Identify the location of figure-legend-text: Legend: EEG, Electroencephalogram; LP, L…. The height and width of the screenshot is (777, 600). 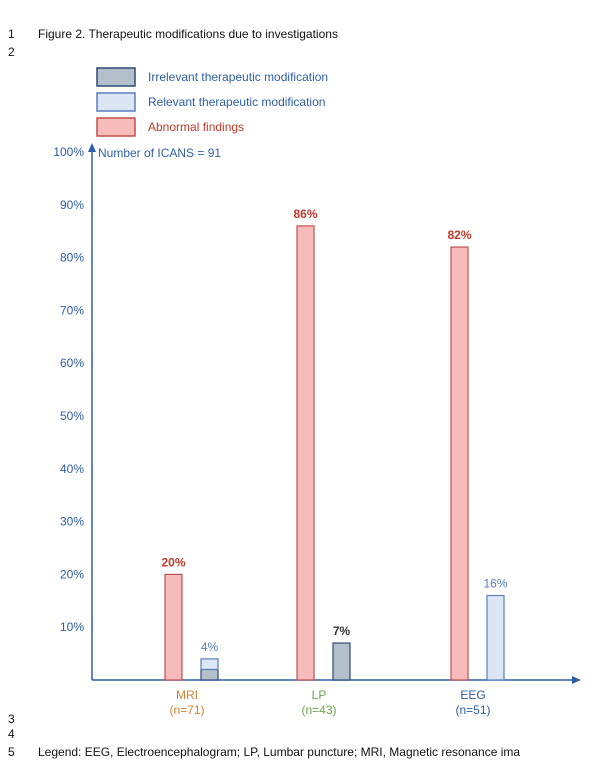
(279, 752).